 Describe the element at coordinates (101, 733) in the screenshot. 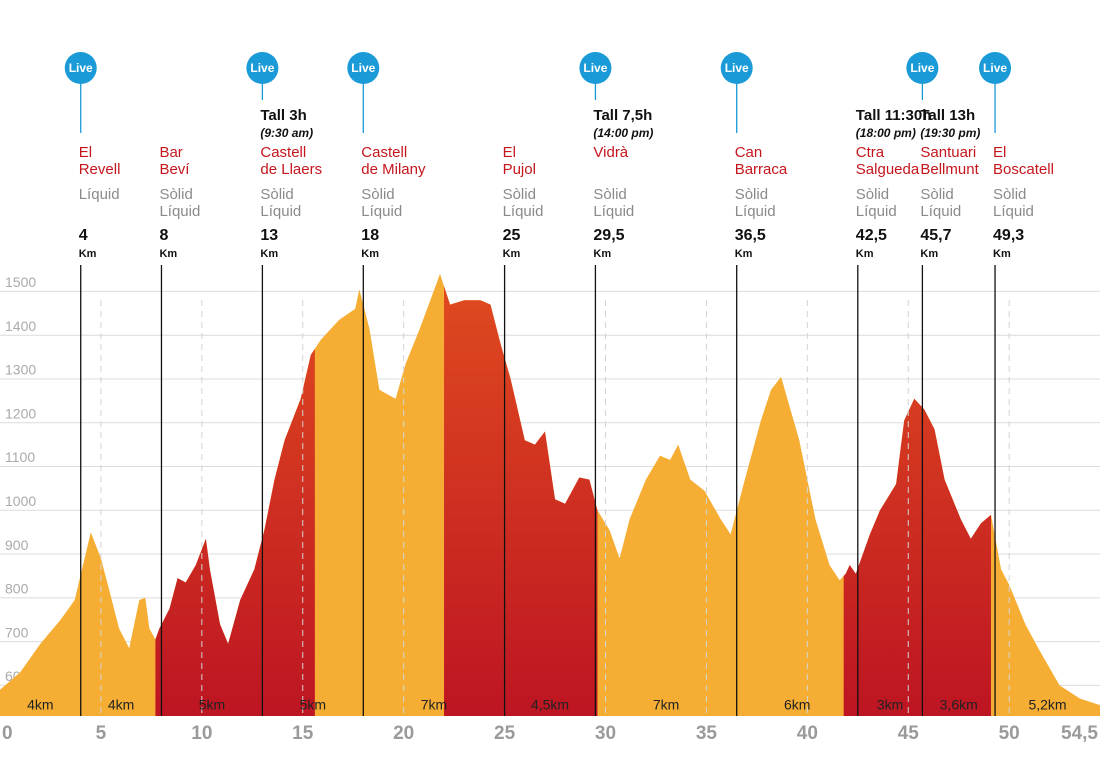

I see `x-tick-label: 5` at that location.